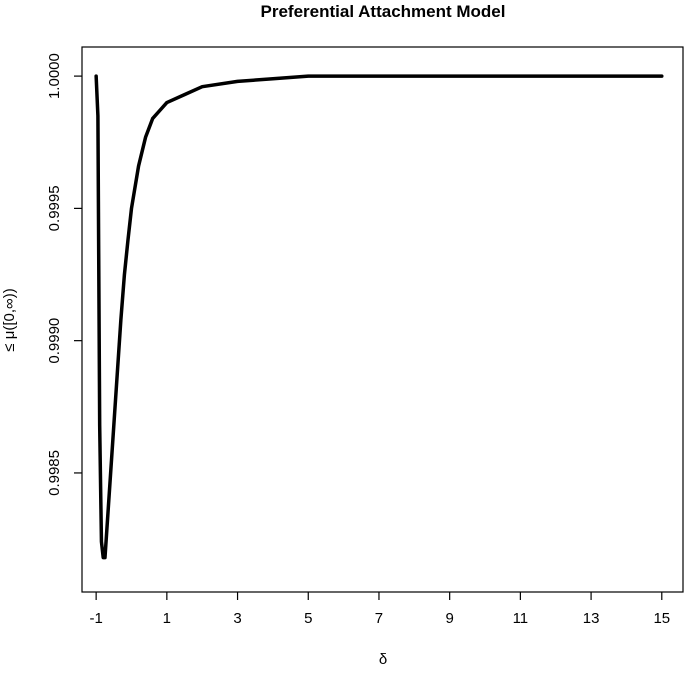 Image resolution: width=685 pixels, height=673 pixels. What do you see at coordinates (521, 618) in the screenshot?
I see `x-tick-label: 11` at bounding box center [521, 618].